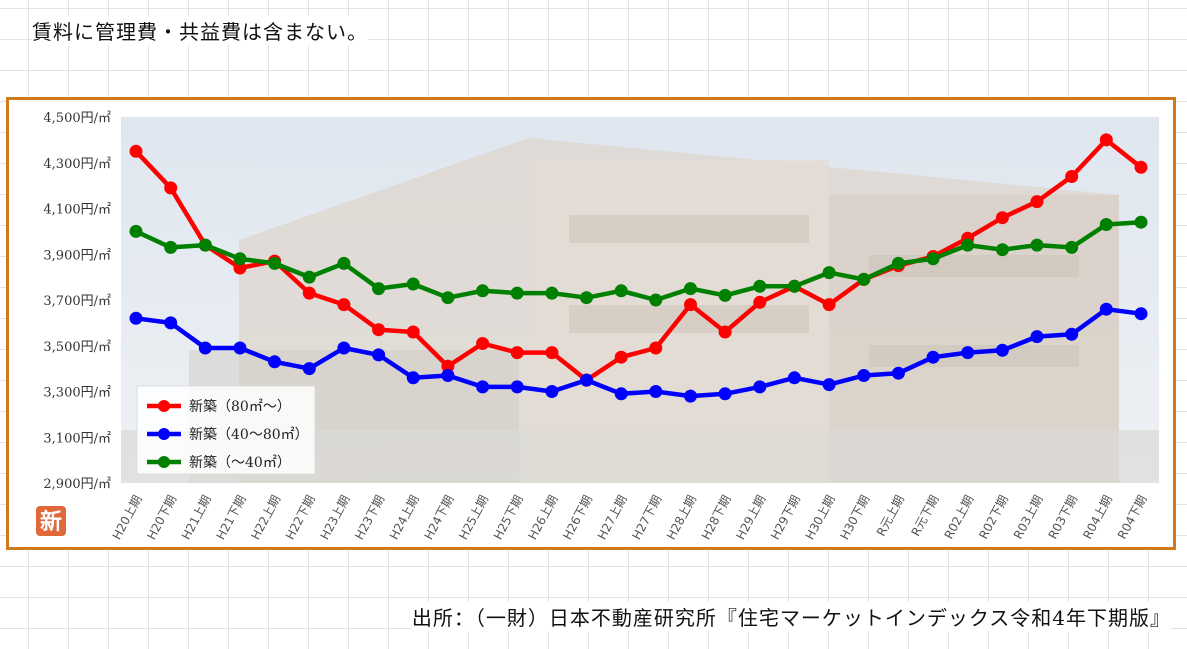 The width and height of the screenshot is (1187, 649). What do you see at coordinates (77, 210) in the screenshot?
I see `y-tick-label: 4,100円/㎡` at bounding box center [77, 210].